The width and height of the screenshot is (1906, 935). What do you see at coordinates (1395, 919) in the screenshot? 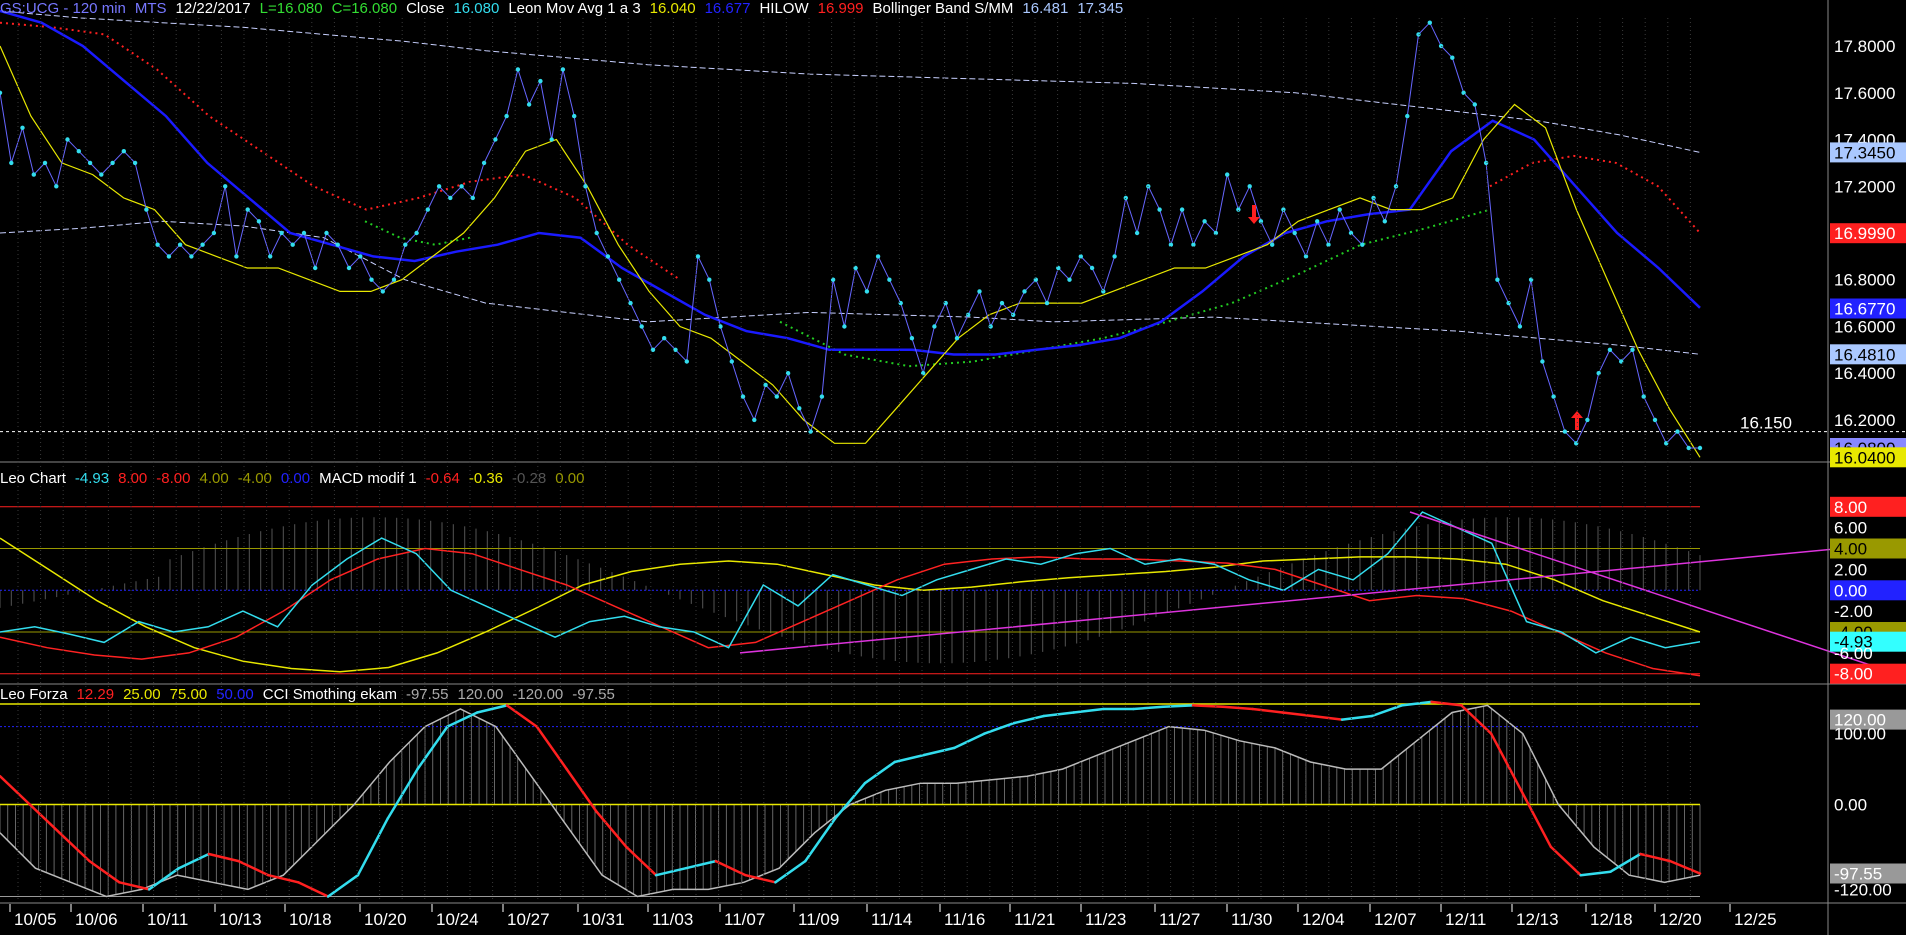
I see `date-tick-label: 12/07` at bounding box center [1395, 919].